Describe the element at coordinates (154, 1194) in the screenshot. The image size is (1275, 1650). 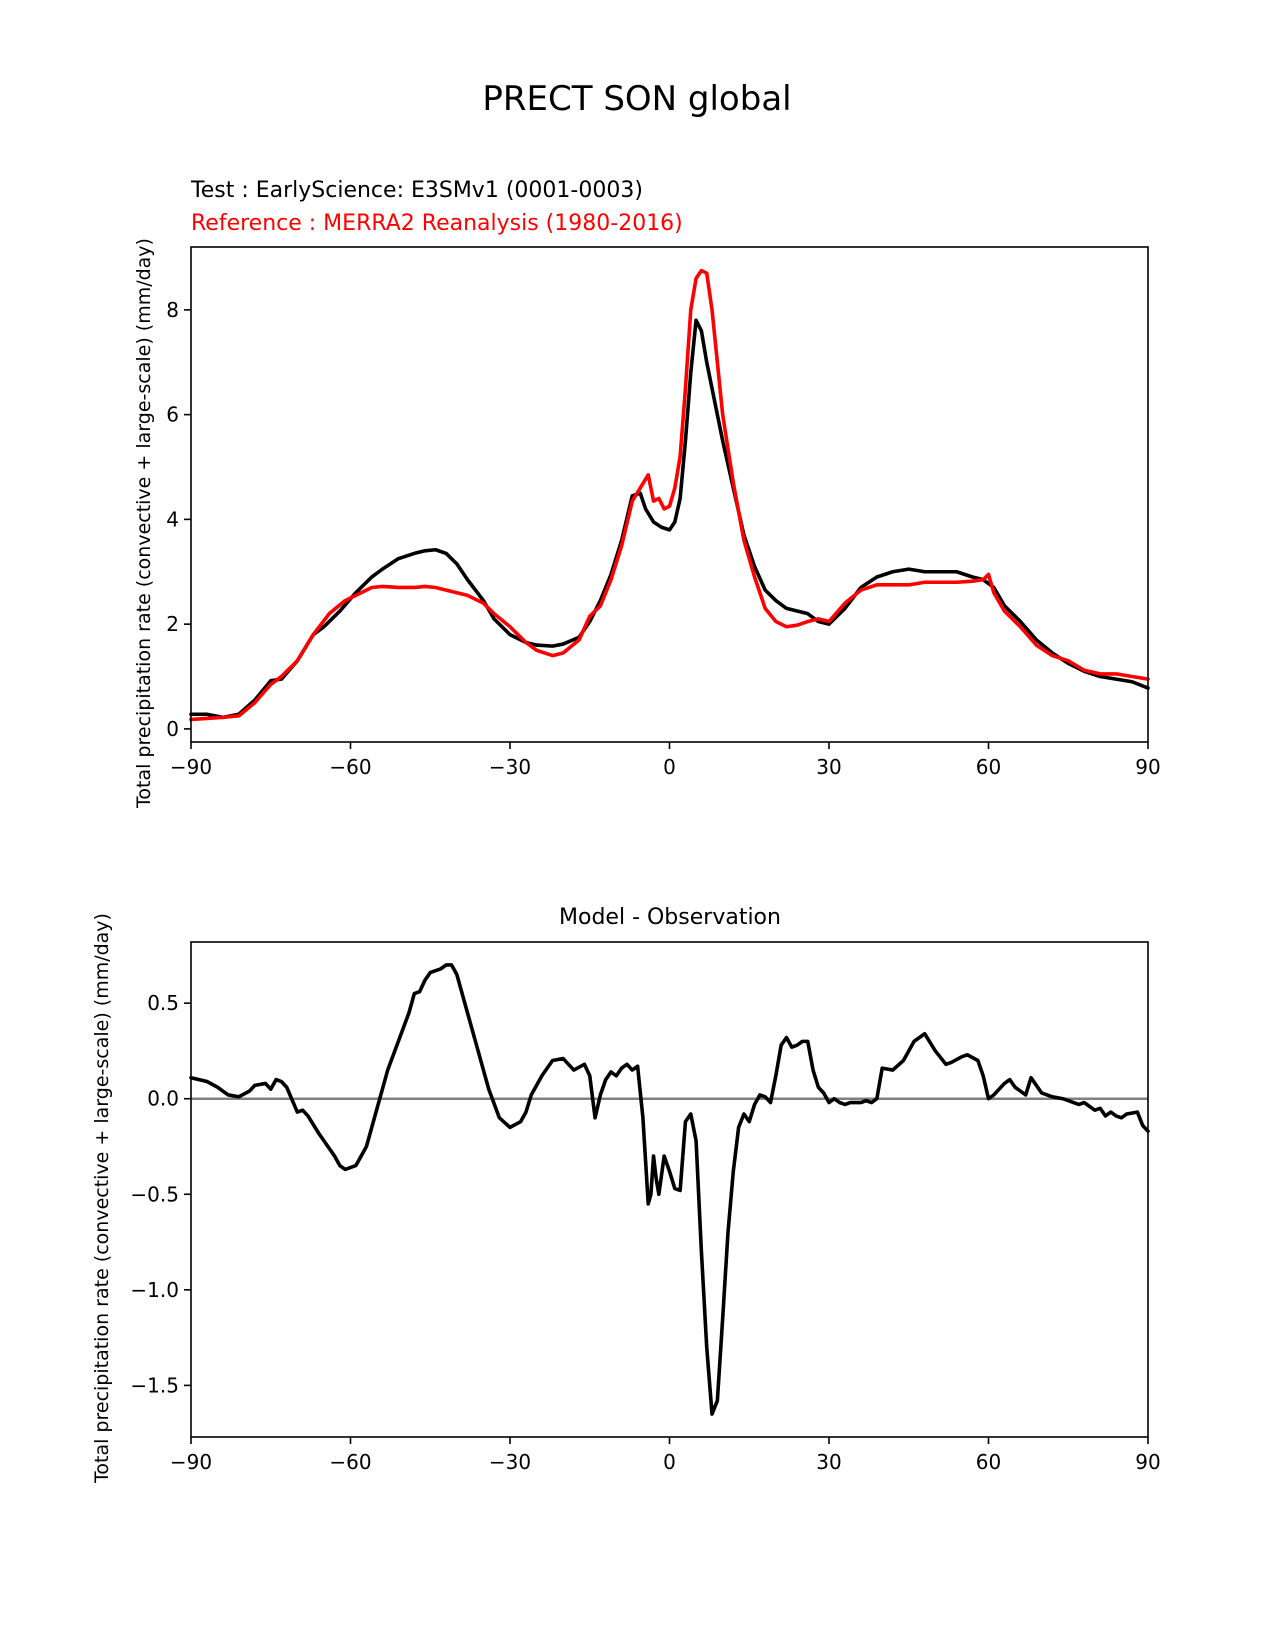
I see `y-tick-label: −0.5` at that location.